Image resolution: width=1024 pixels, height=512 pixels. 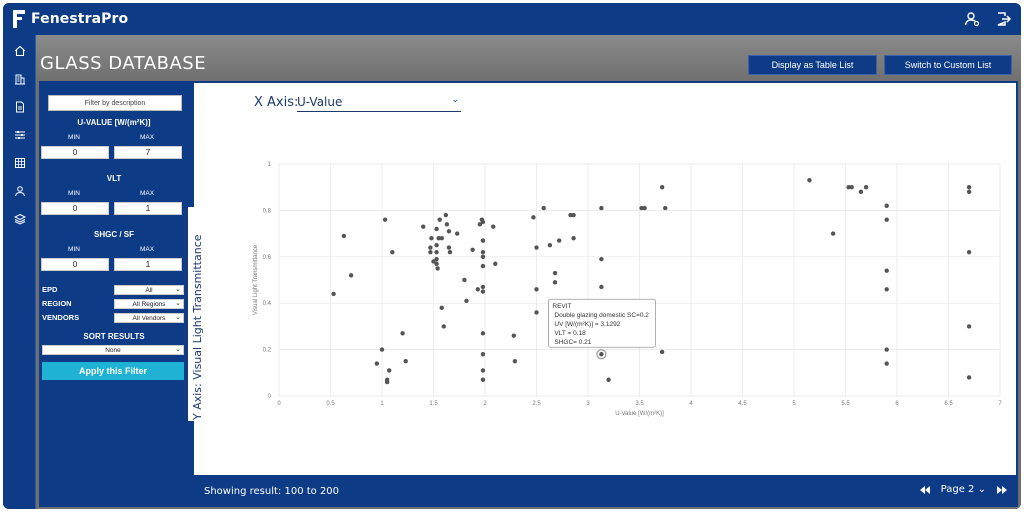 What do you see at coordinates (19, 163) in the screenshot?
I see `nav-grid` at bounding box center [19, 163].